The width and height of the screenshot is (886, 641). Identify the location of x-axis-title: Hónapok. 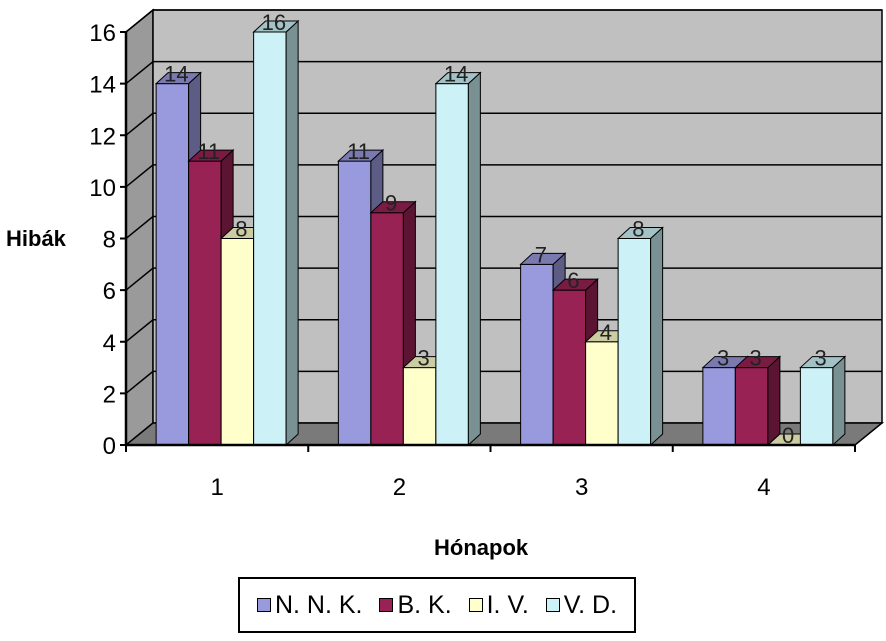
(481, 547).